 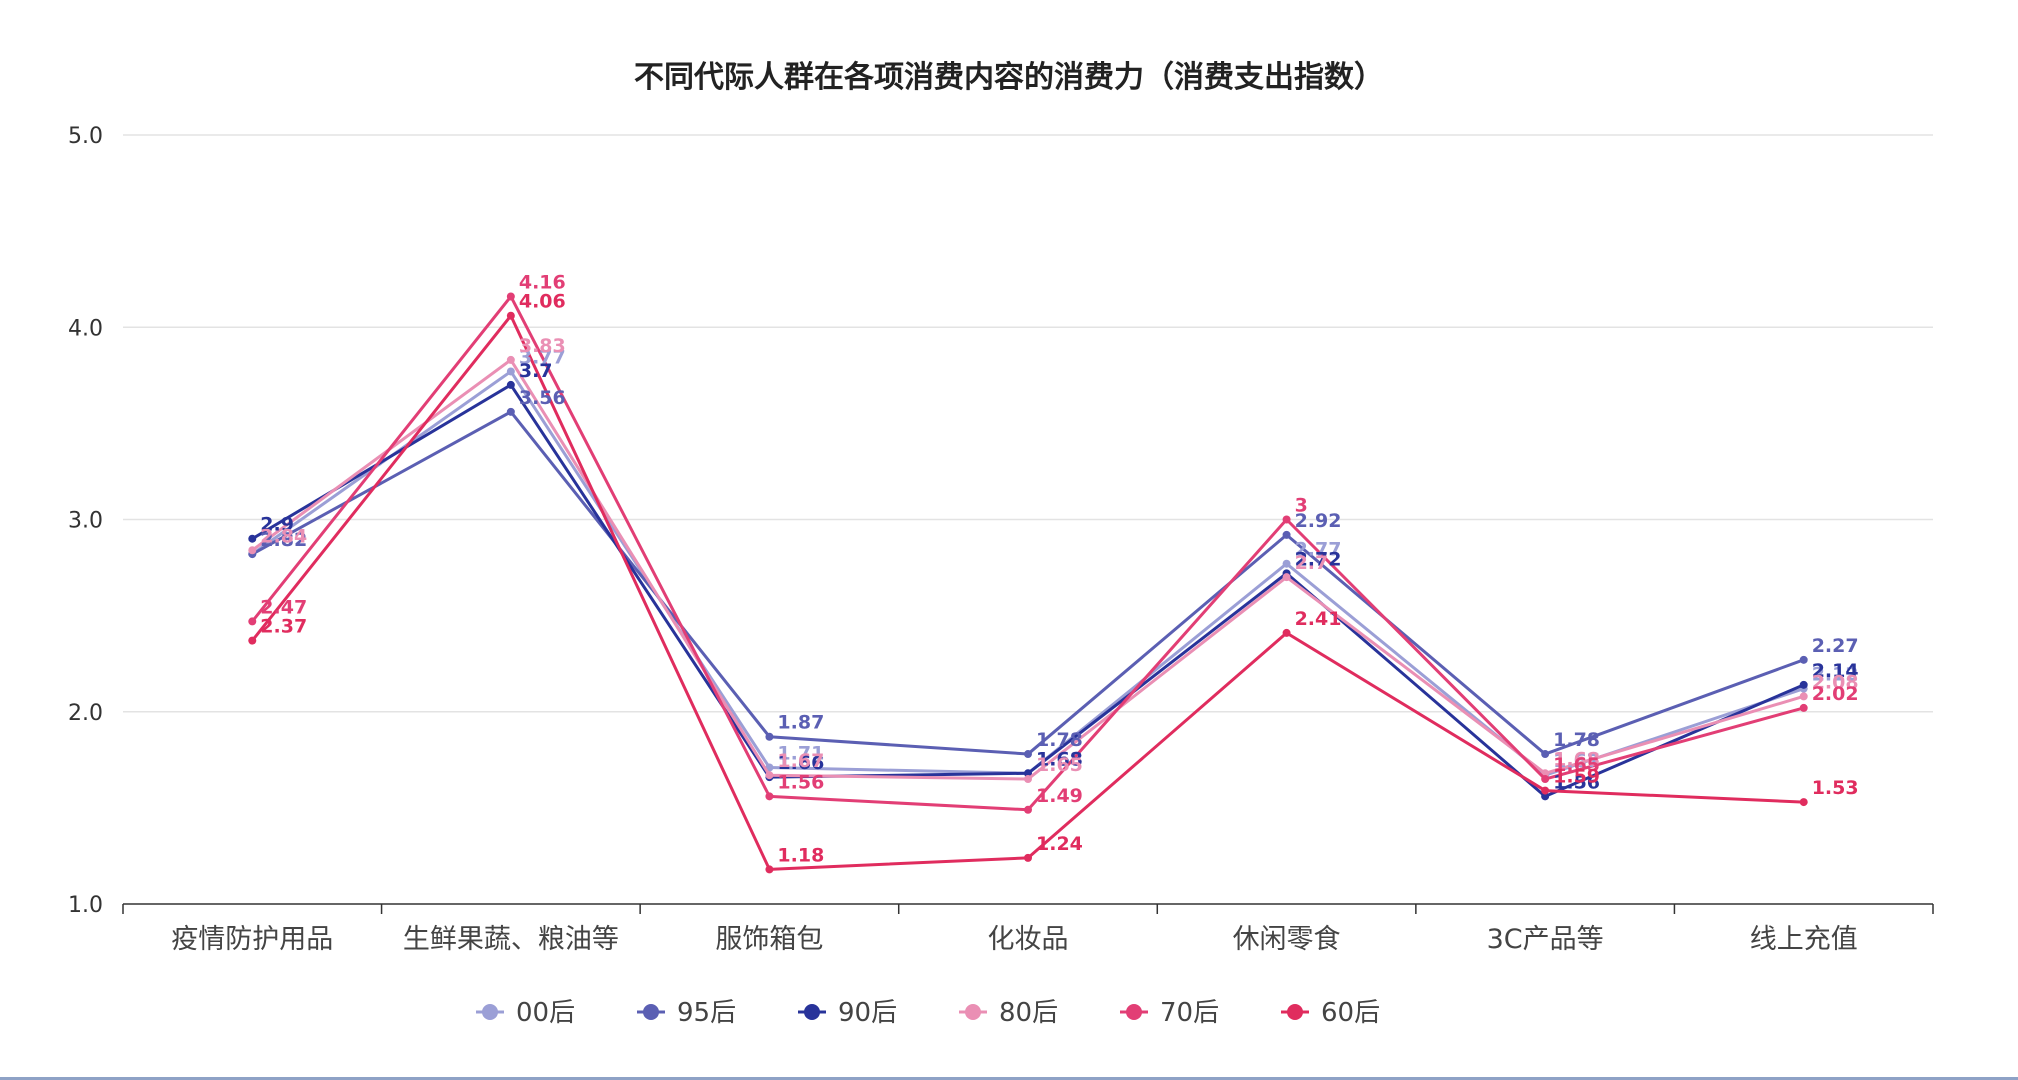 I want to click on data-label: 1.78, so click(x=1059, y=740).